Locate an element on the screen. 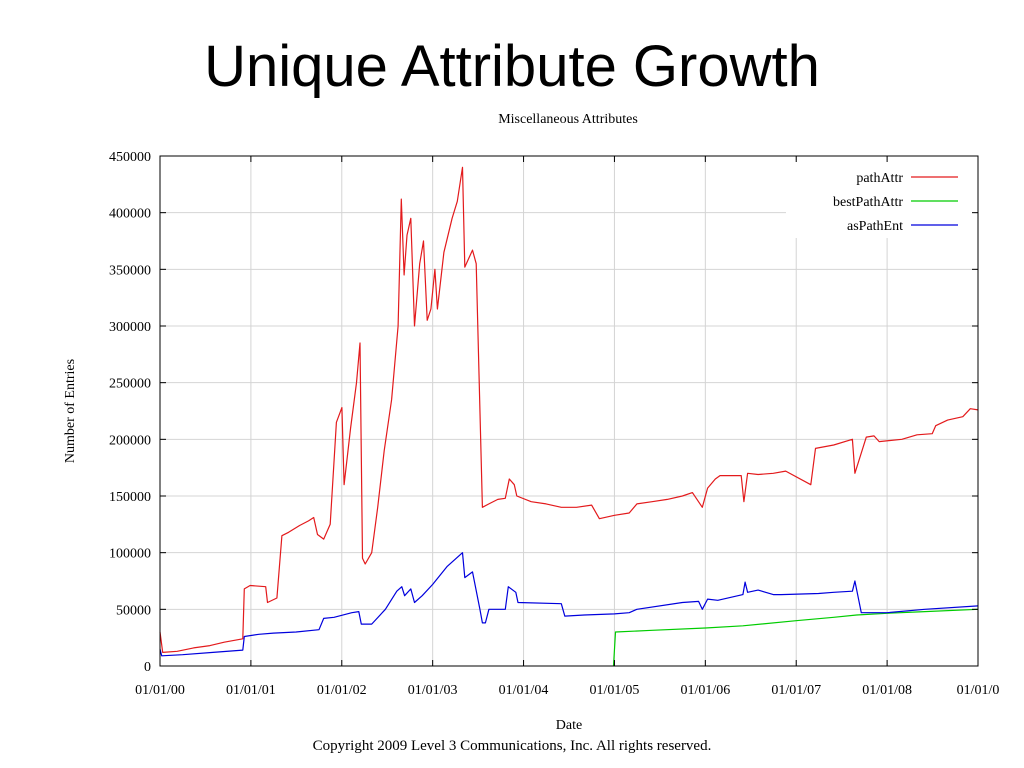  y-tick-label: 50000 is located at coordinates (133, 610).